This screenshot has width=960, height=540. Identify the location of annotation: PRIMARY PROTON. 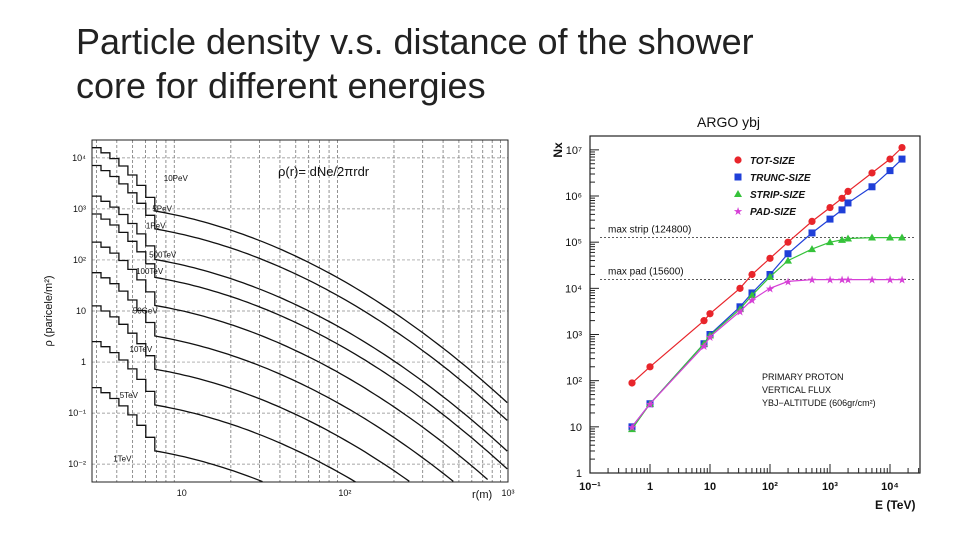
(803, 377).